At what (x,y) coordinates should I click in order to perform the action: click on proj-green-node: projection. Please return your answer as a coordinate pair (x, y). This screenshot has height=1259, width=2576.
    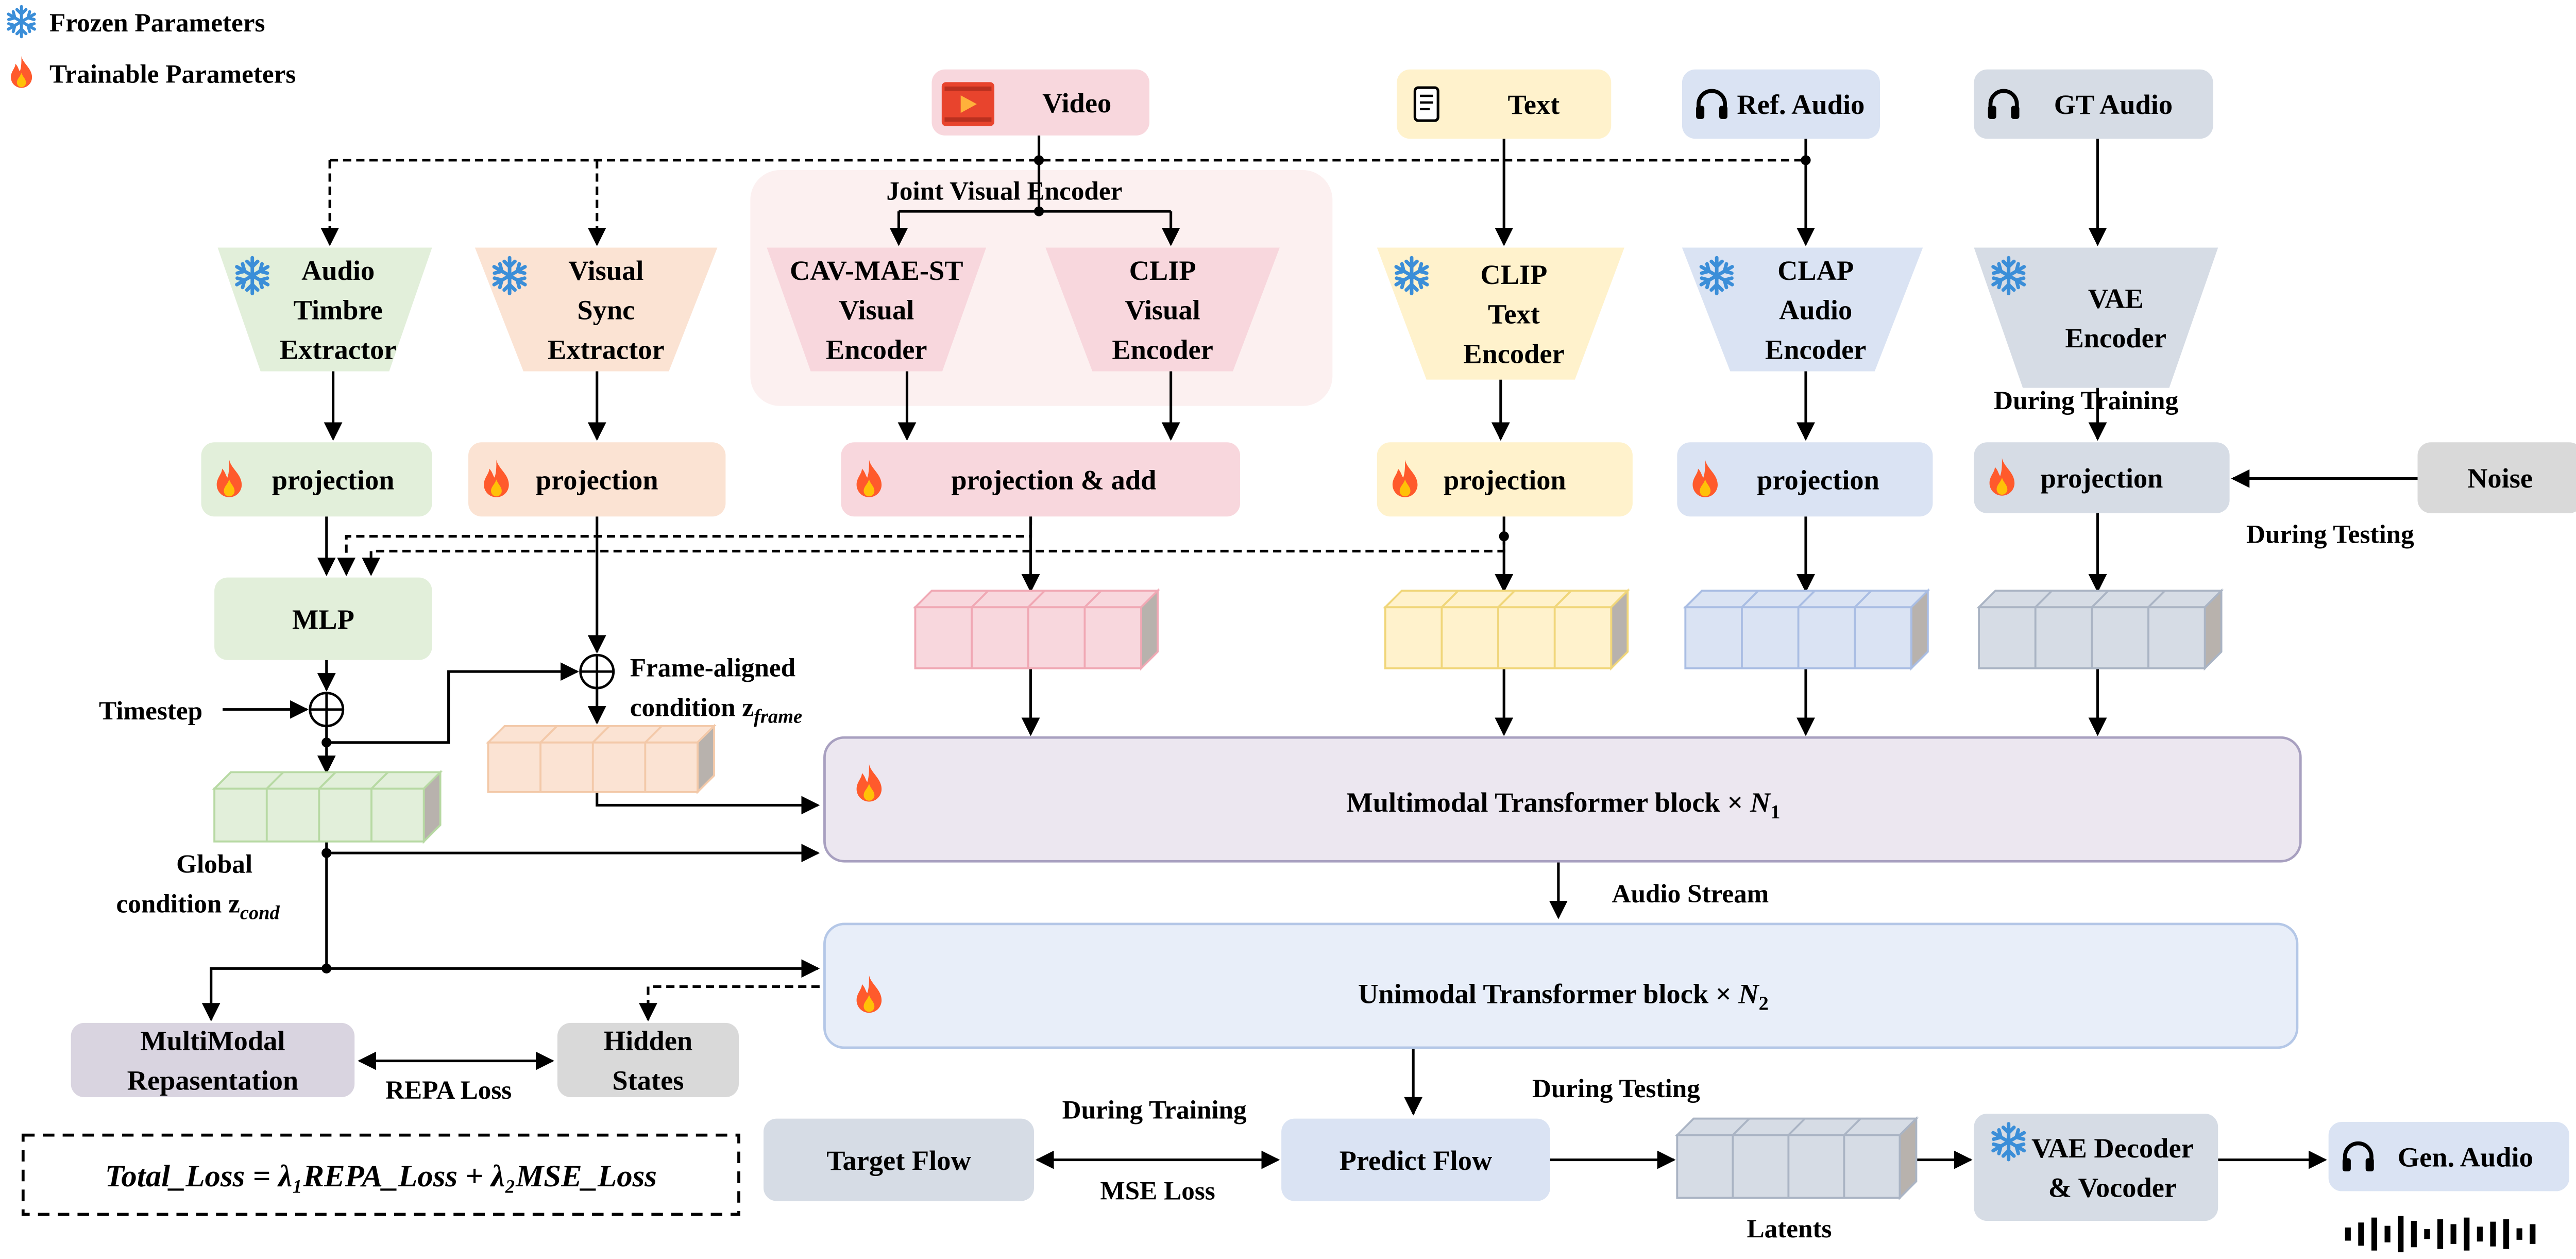
    Looking at the image, I should click on (316, 479).